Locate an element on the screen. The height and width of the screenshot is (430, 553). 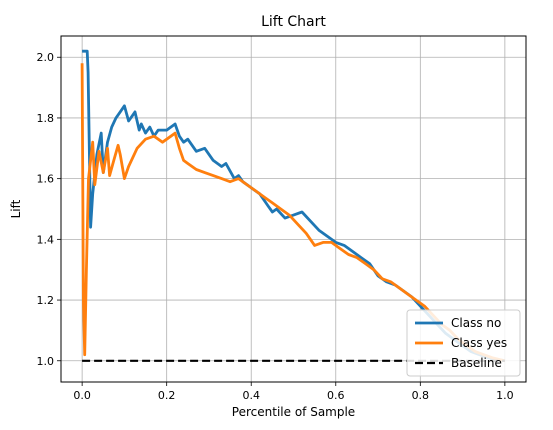
y-tick-label: 1.0 is located at coordinates (46, 361).